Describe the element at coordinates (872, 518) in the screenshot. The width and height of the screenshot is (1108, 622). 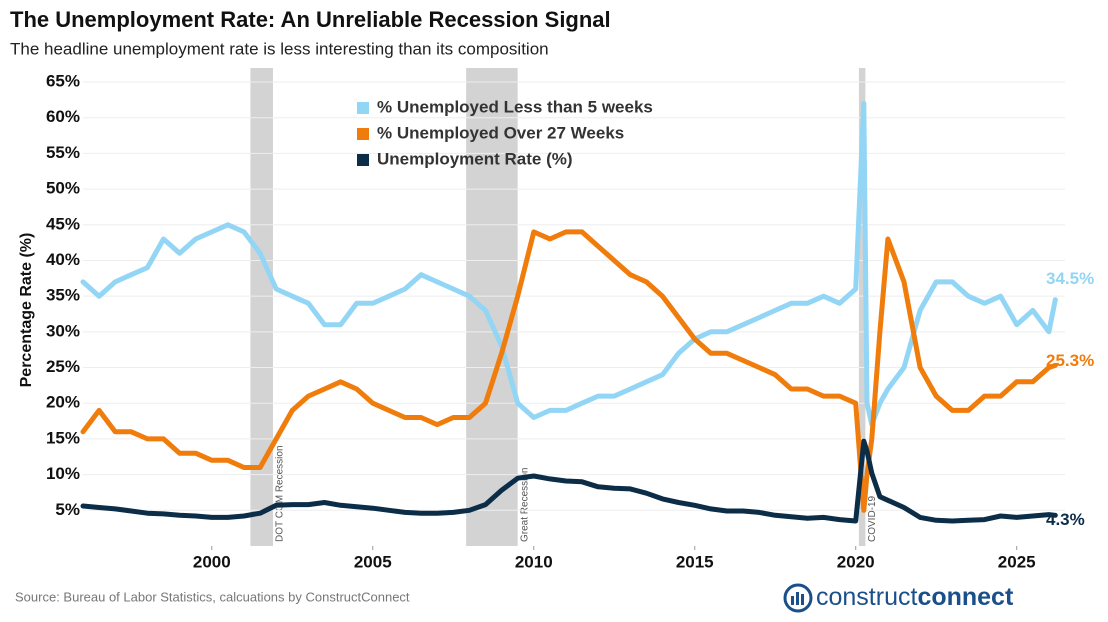
I see `recession-label: COVID-19` at that location.